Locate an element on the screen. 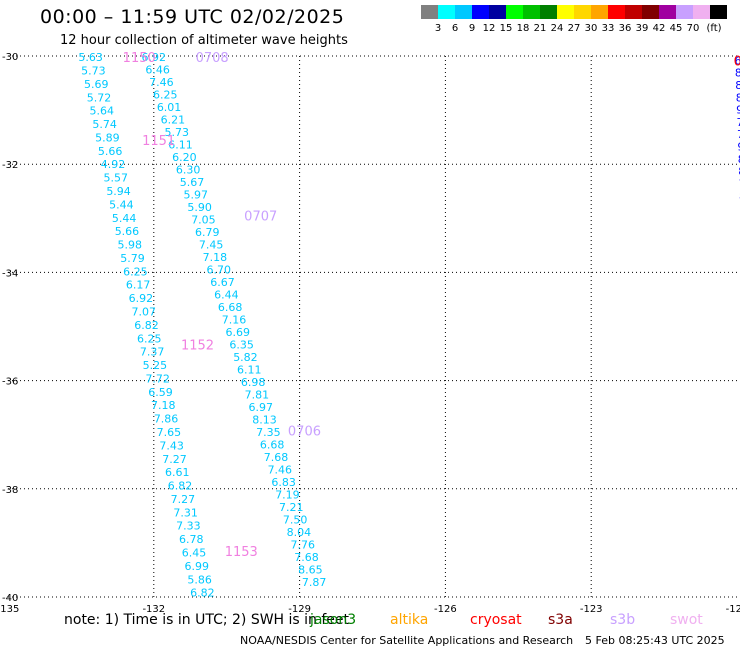 Image resolution: width=740 pixels, height=650 pixels. wave-height-value: 7.81 is located at coordinates (257, 394).